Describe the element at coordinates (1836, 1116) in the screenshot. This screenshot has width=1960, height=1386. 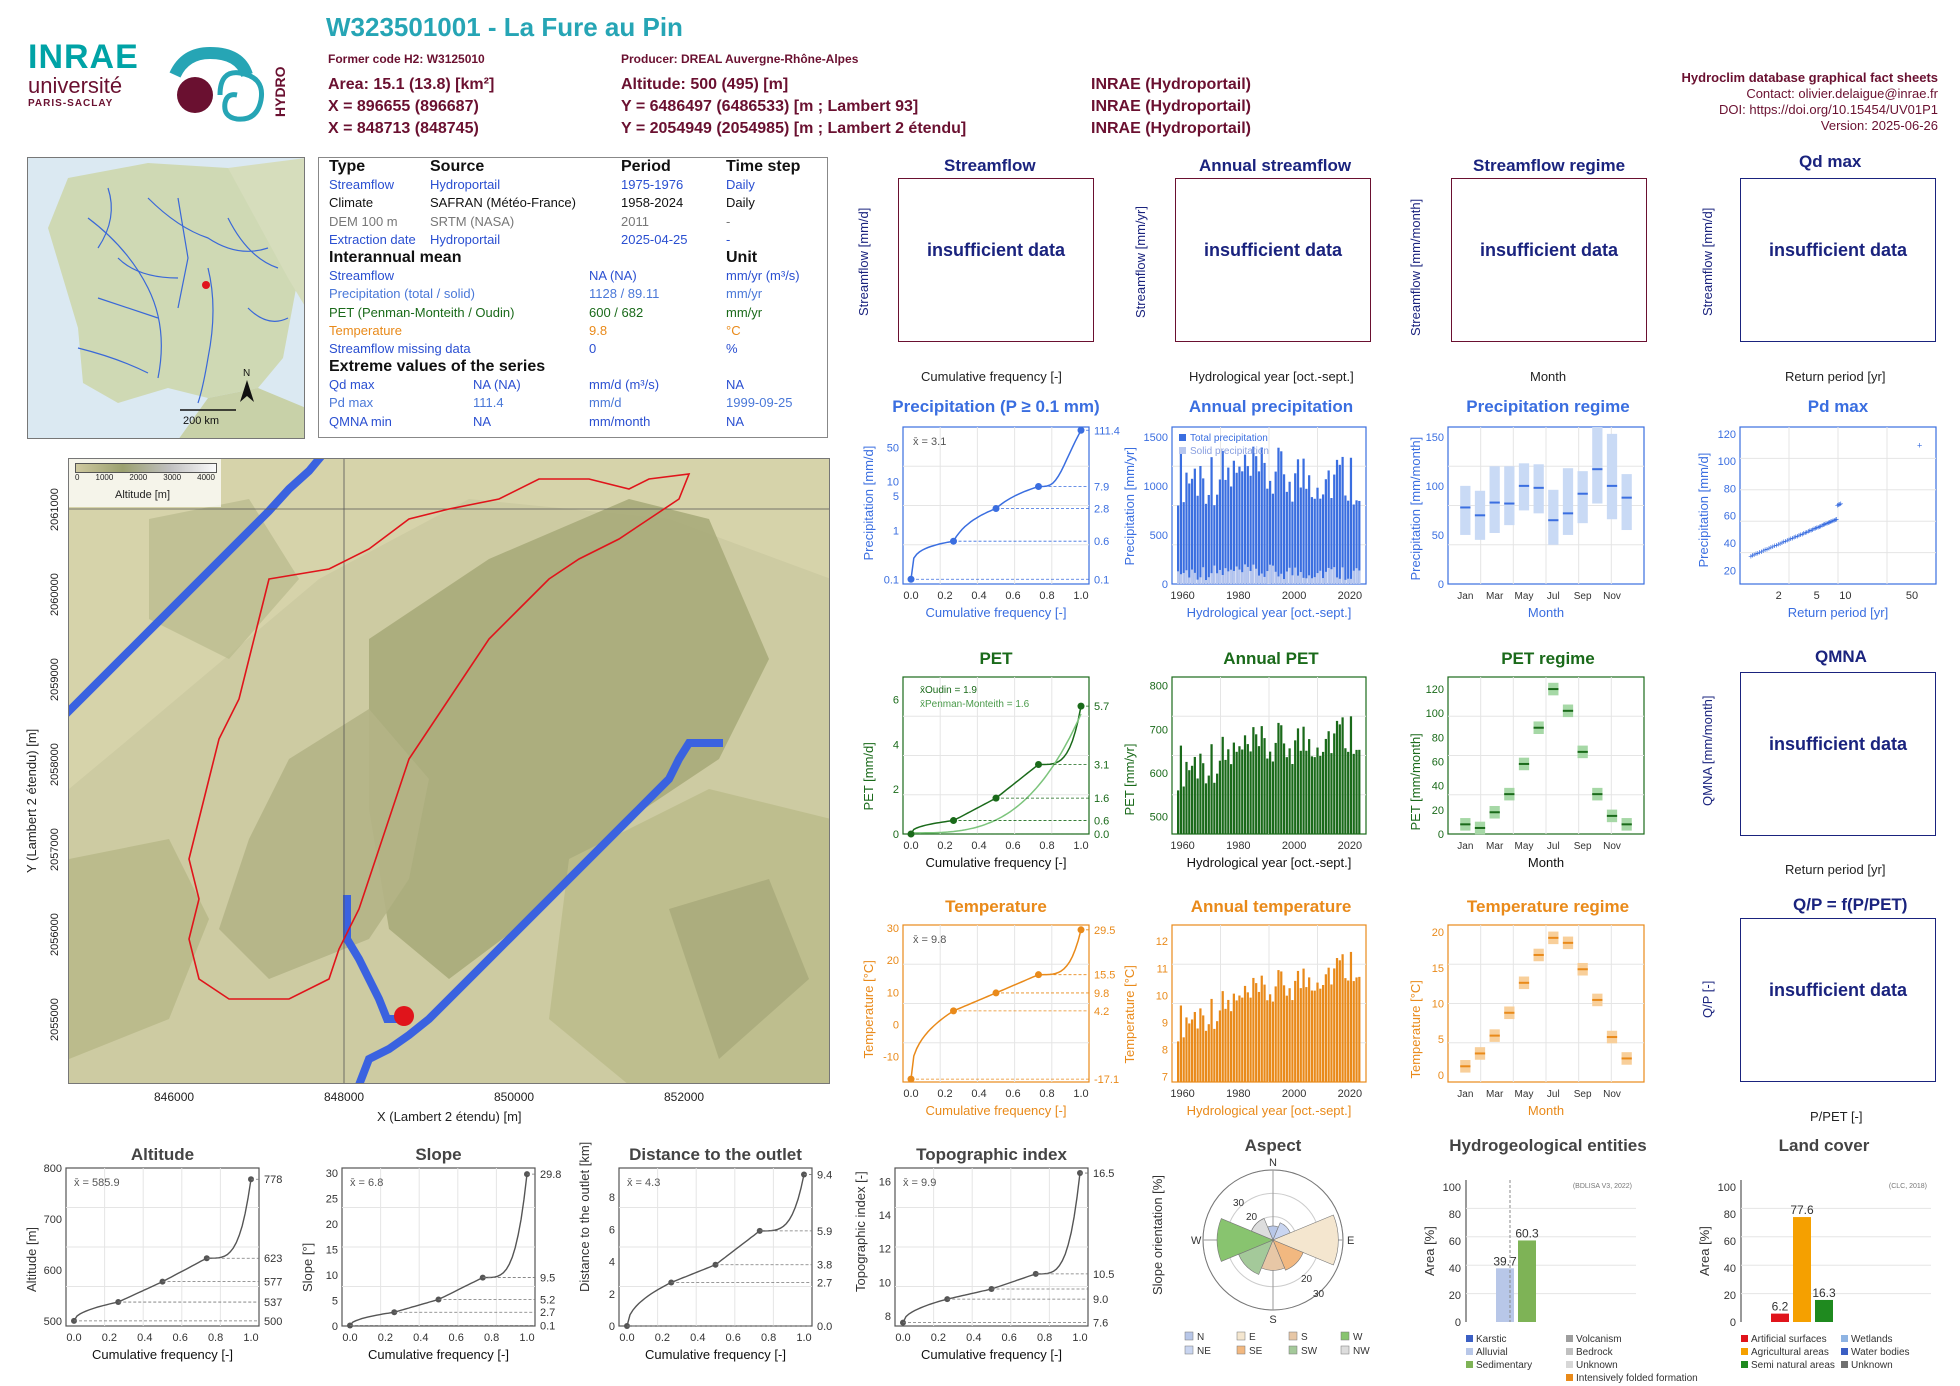
I see `qp-xlabel: P/PET [-]` at that location.